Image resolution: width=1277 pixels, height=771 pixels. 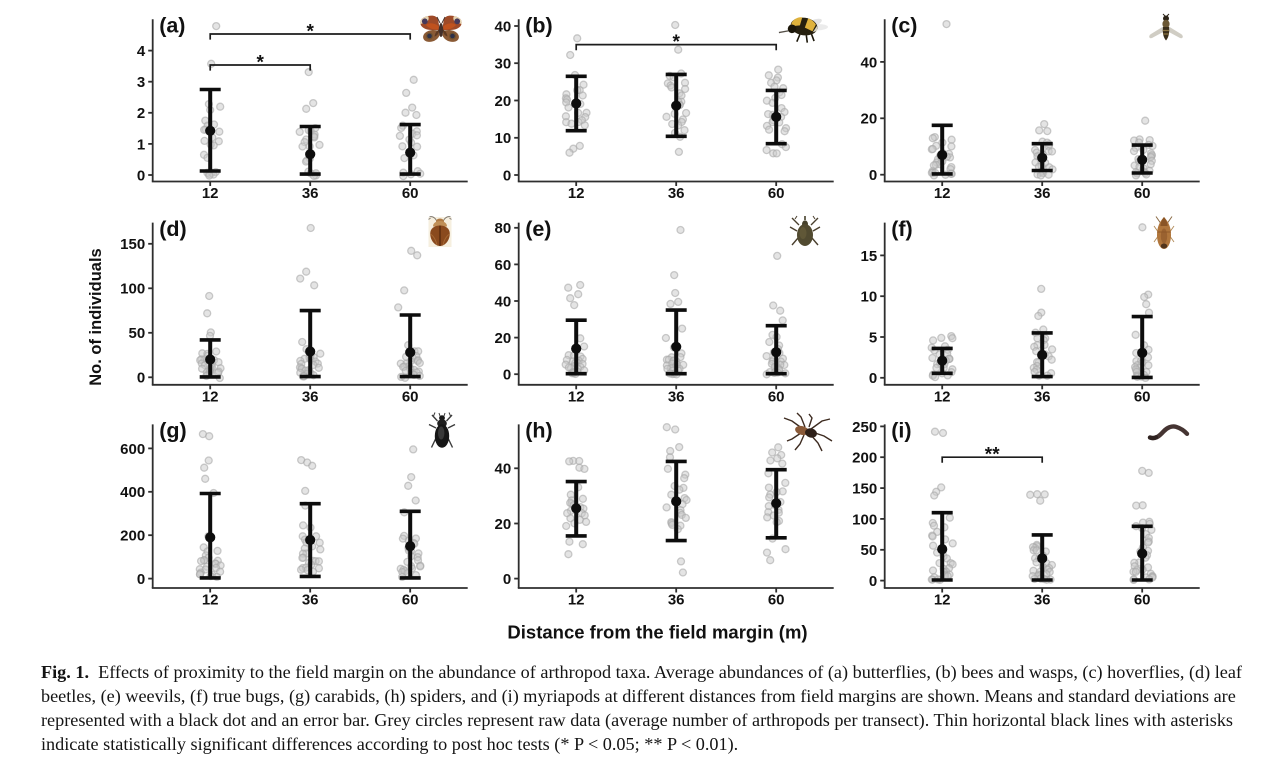 I want to click on svg-text: (c), so click(x=904, y=26).